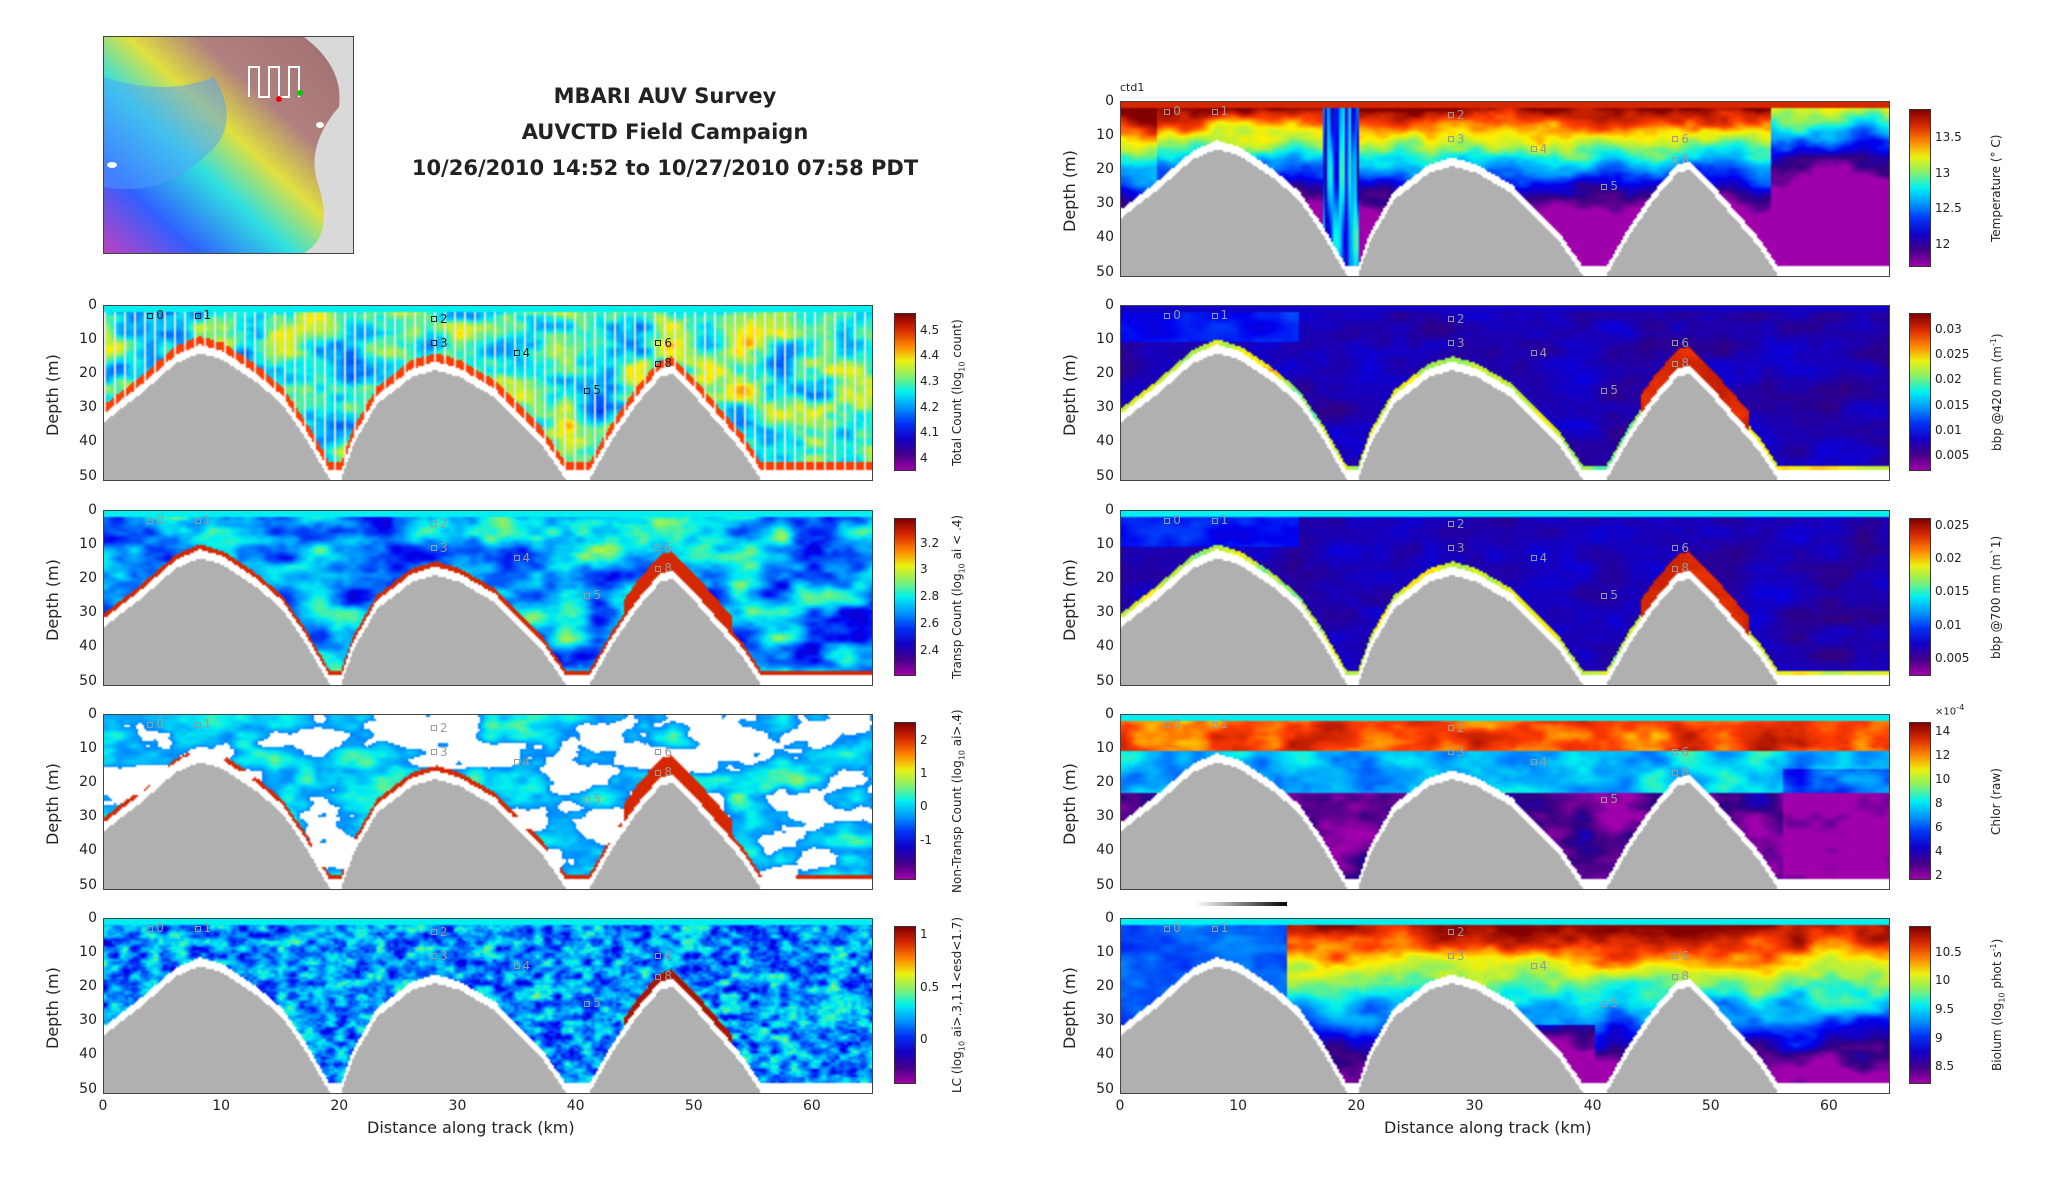  What do you see at coordinates (1996, 392) in the screenshot?
I see `colorbar-label-bbp420: bbp @420 nm (m-1)` at bounding box center [1996, 392].